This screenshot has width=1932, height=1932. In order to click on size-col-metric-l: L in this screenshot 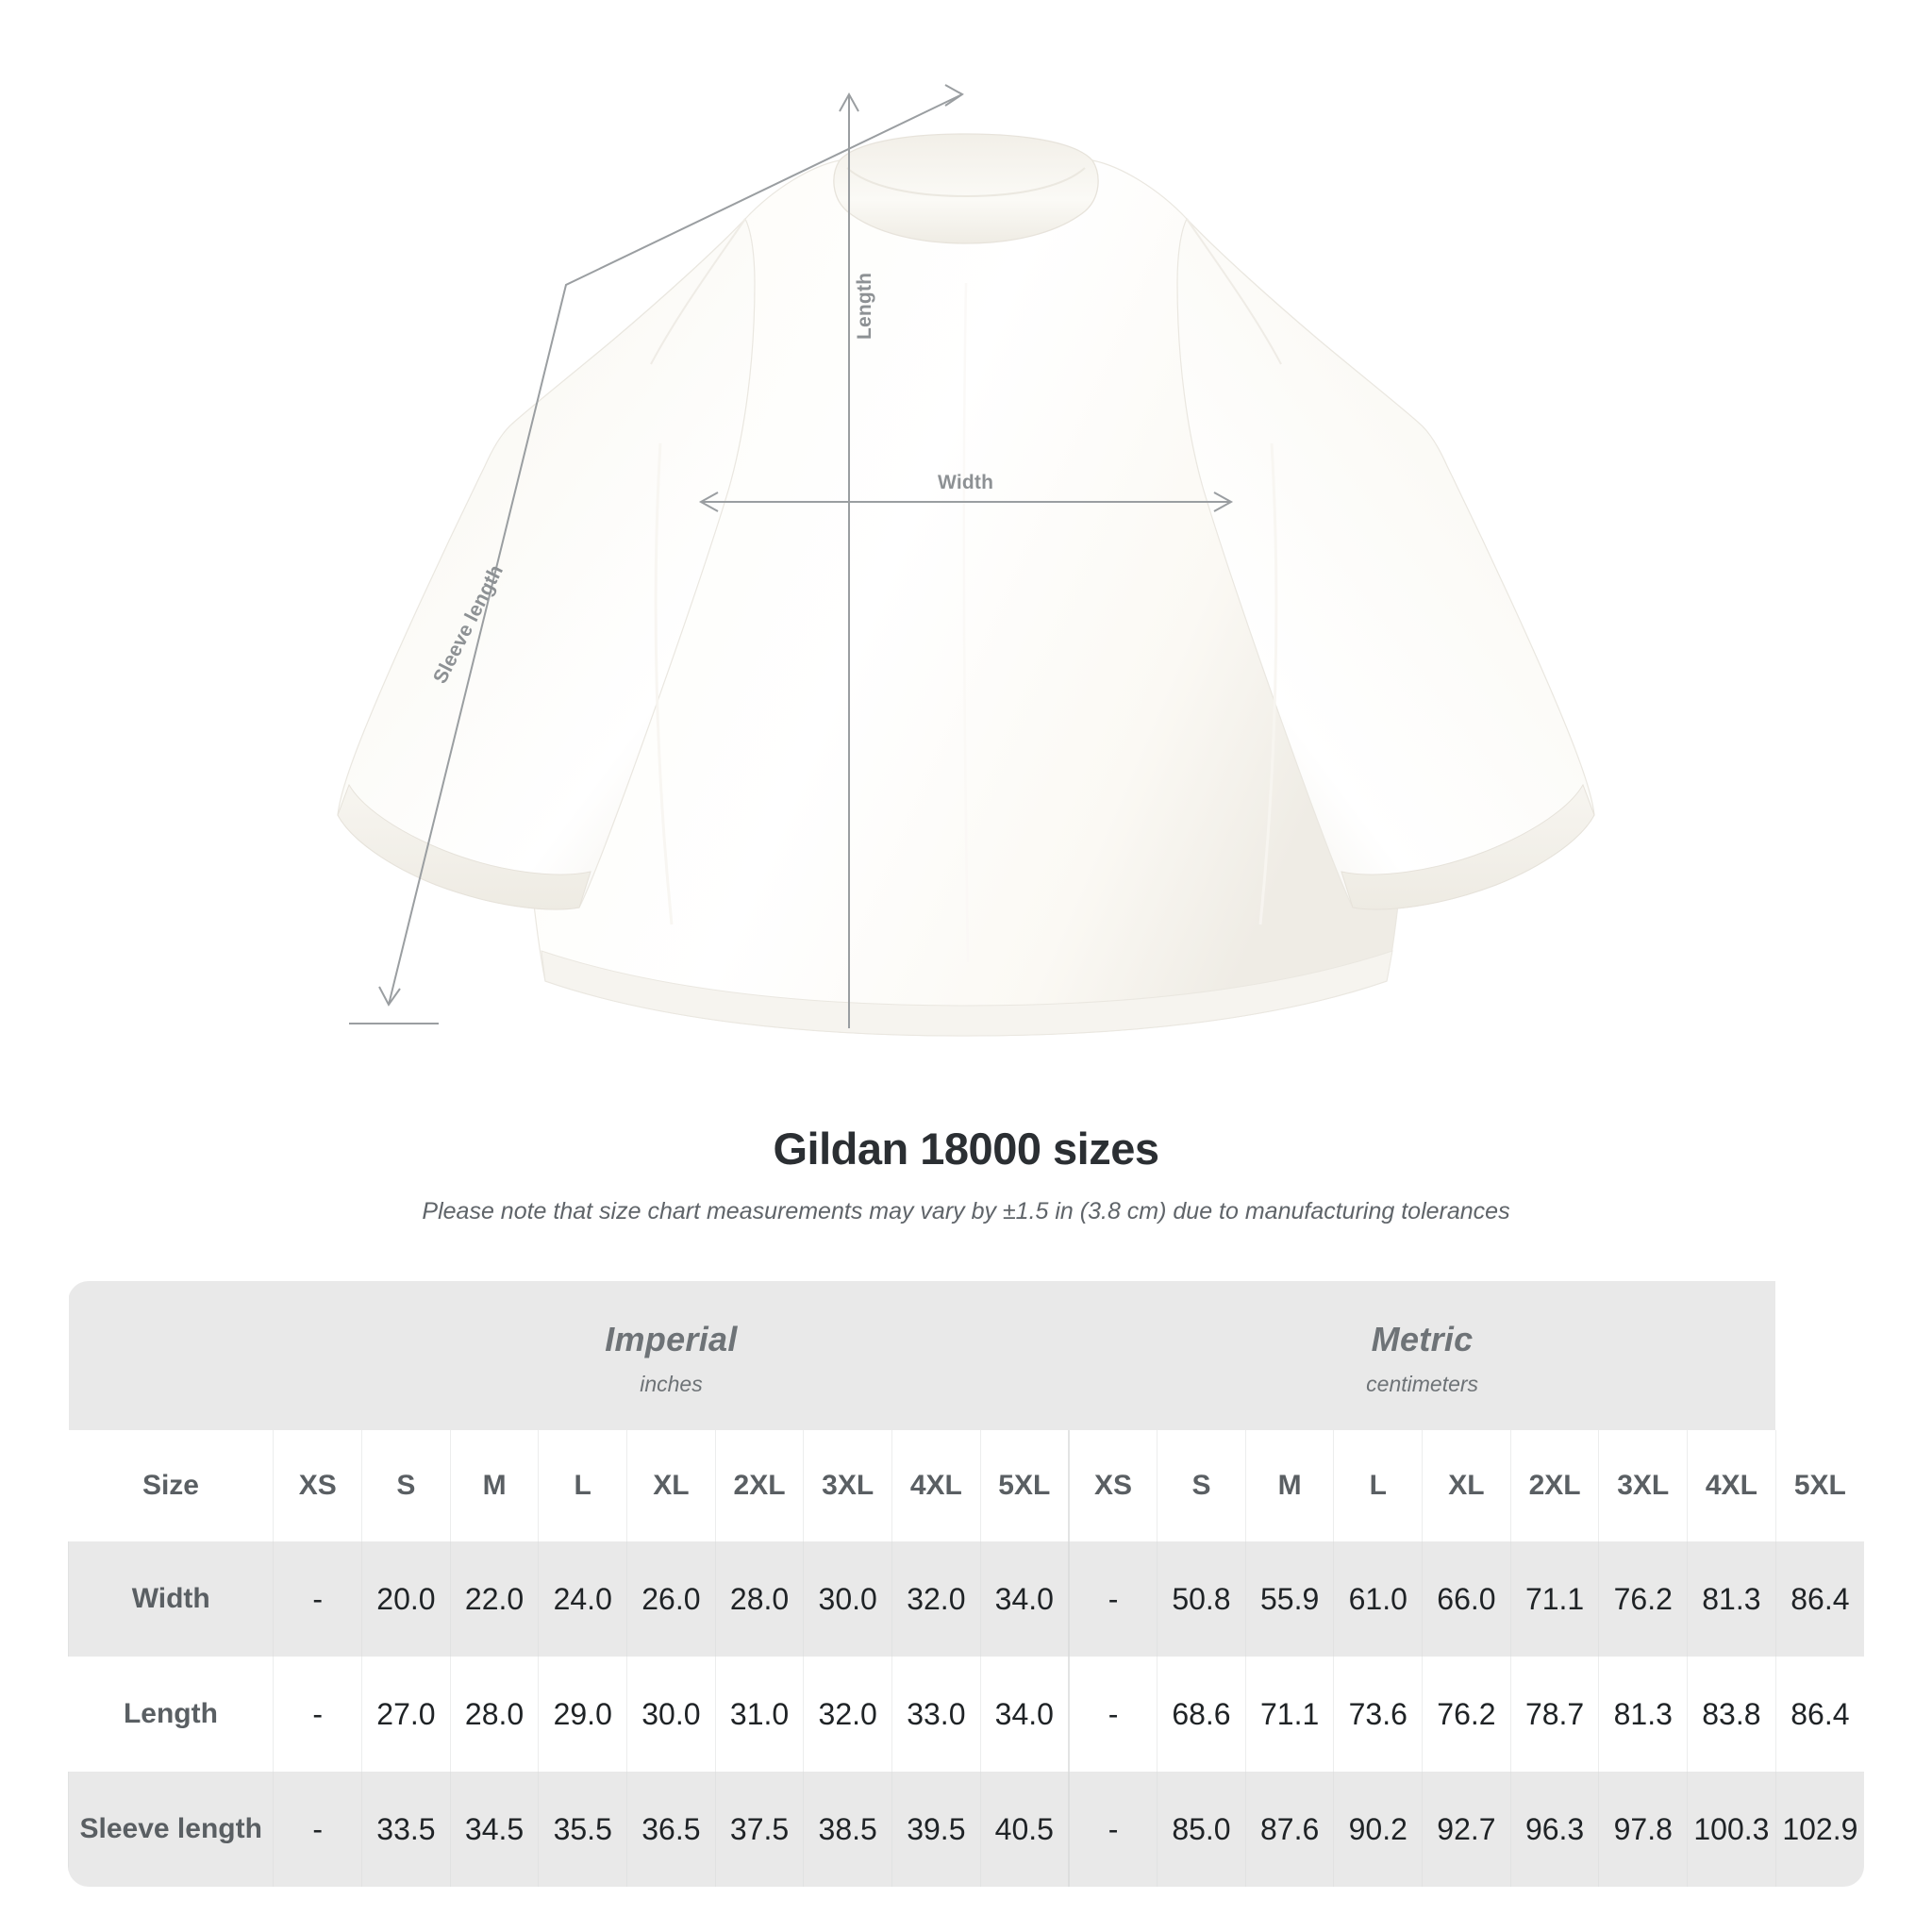, I will do `click(1378, 1486)`.